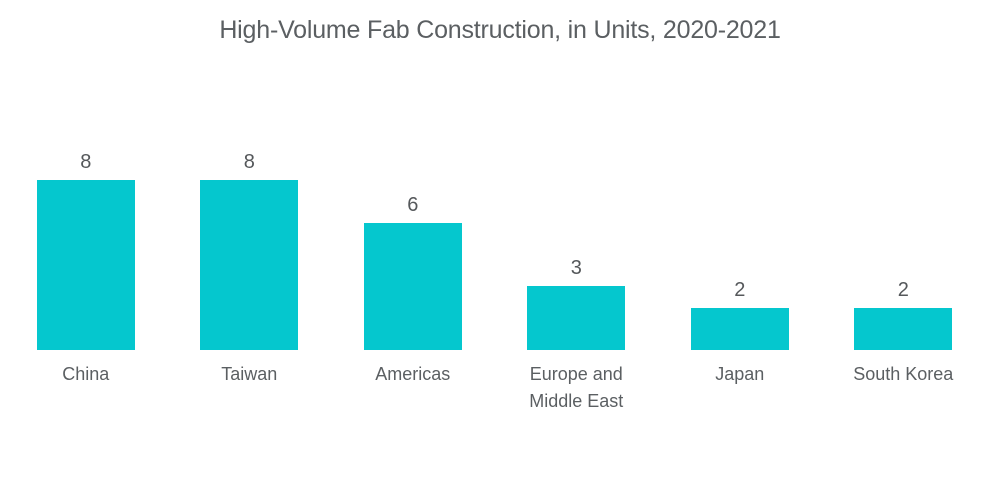  What do you see at coordinates (903, 374) in the screenshot?
I see `category-label: South Korea` at bounding box center [903, 374].